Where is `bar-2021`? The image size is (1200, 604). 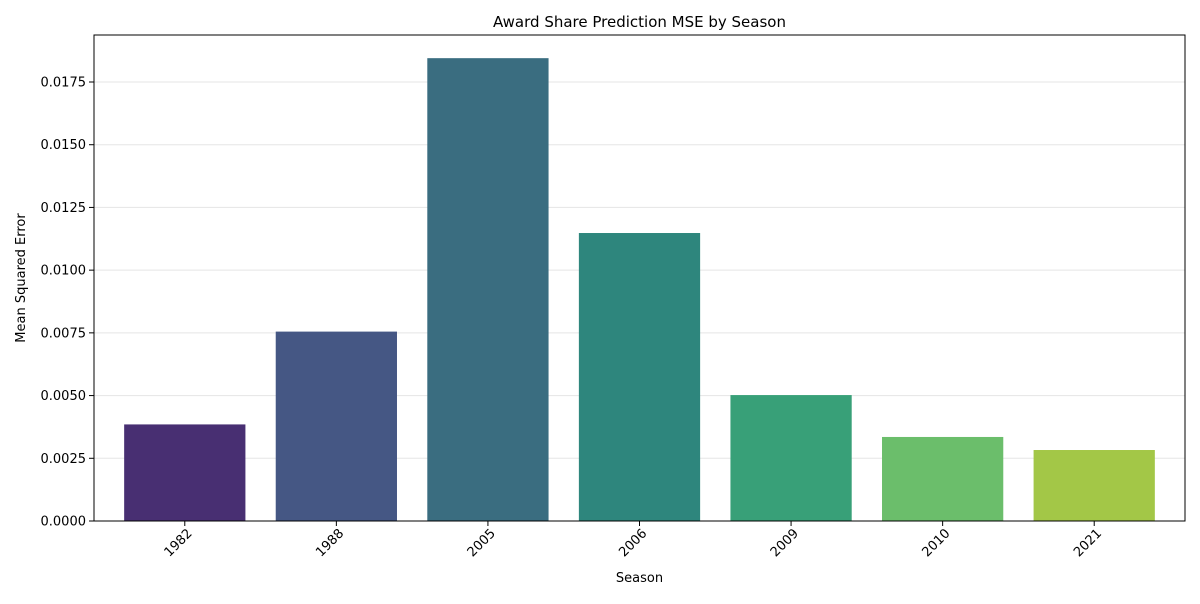 bar-2021 is located at coordinates (1094, 485).